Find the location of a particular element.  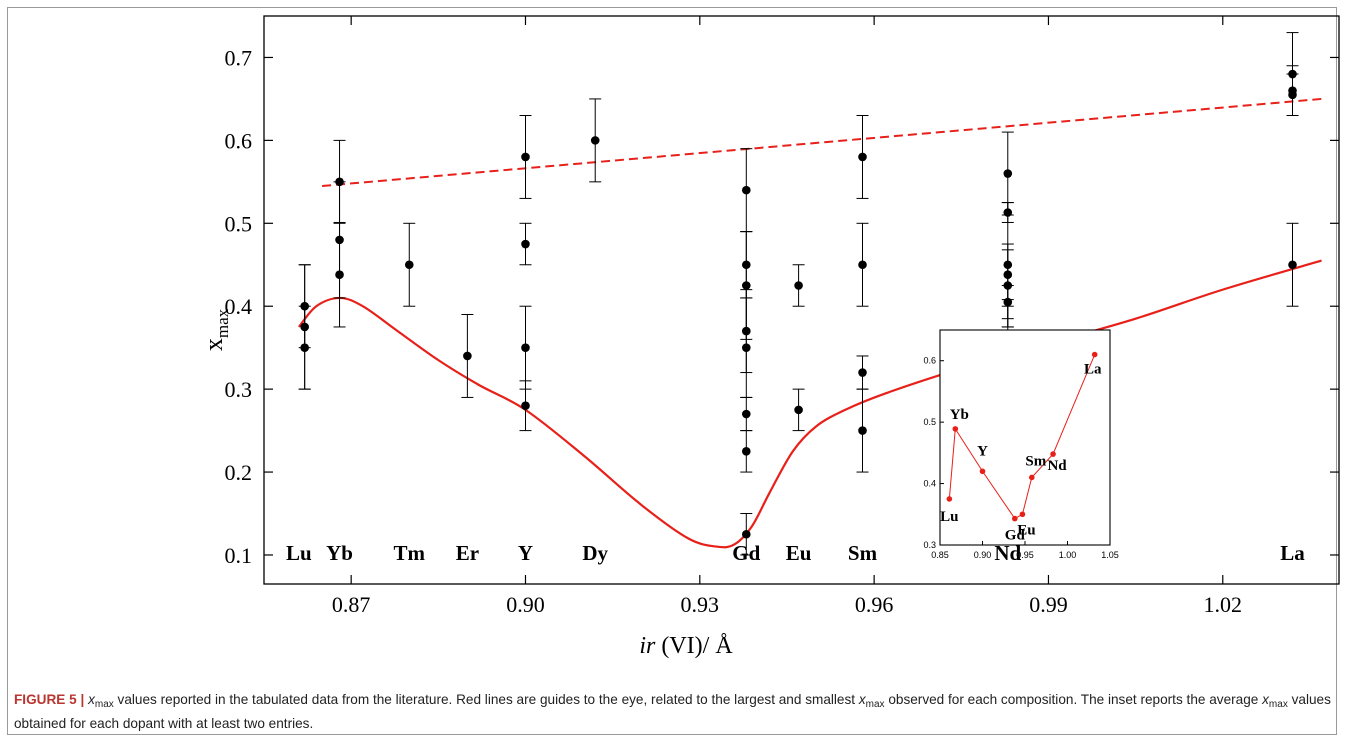

inset-series-line is located at coordinates (1022, 437).